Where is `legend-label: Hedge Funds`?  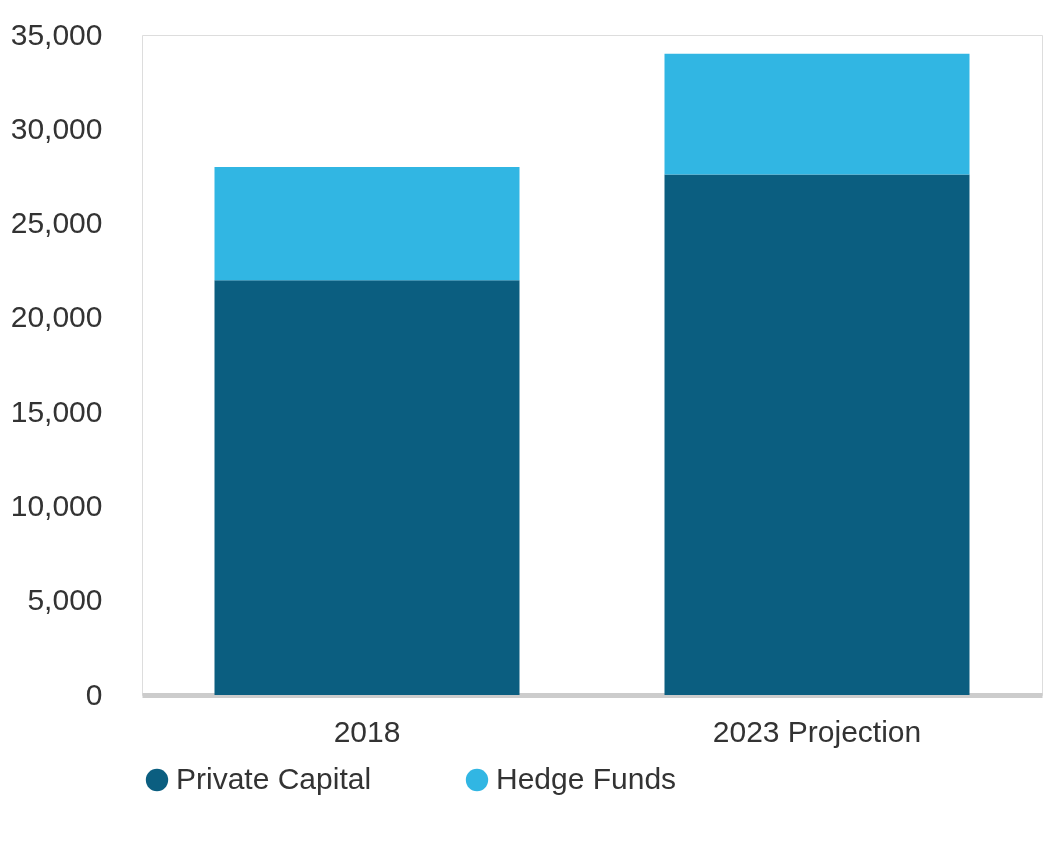
legend-label: Hedge Funds is located at coordinates (586, 778).